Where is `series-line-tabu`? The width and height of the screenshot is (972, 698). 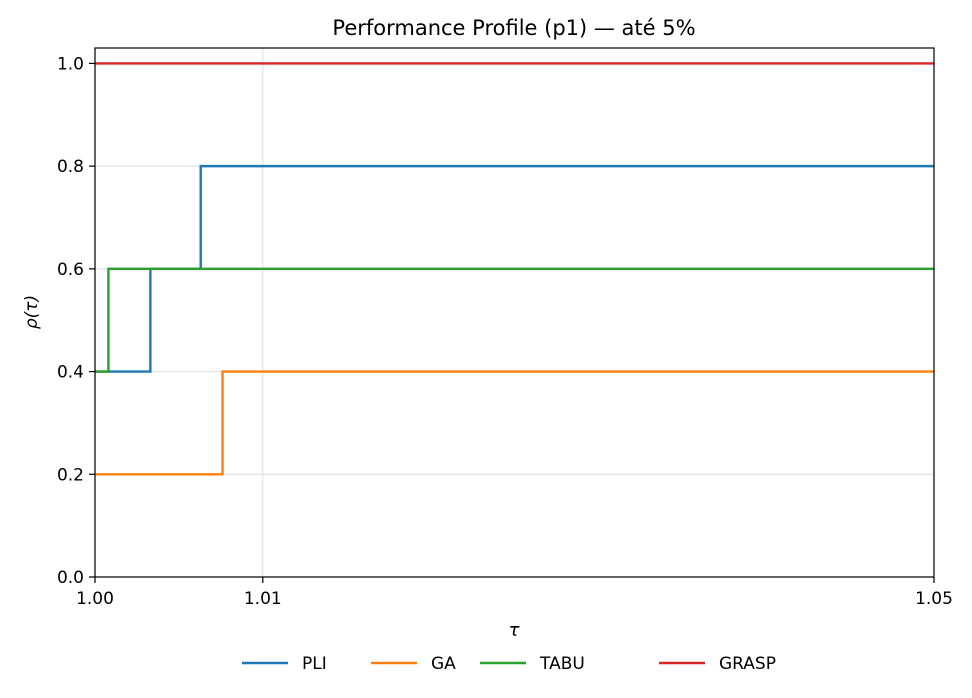
series-line-tabu is located at coordinates (514, 320).